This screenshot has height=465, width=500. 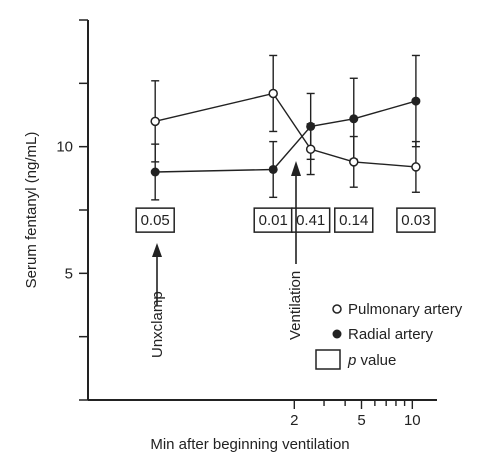 What do you see at coordinates (328, 359) in the screenshot?
I see `legend-pvalue-box` at bounding box center [328, 359].